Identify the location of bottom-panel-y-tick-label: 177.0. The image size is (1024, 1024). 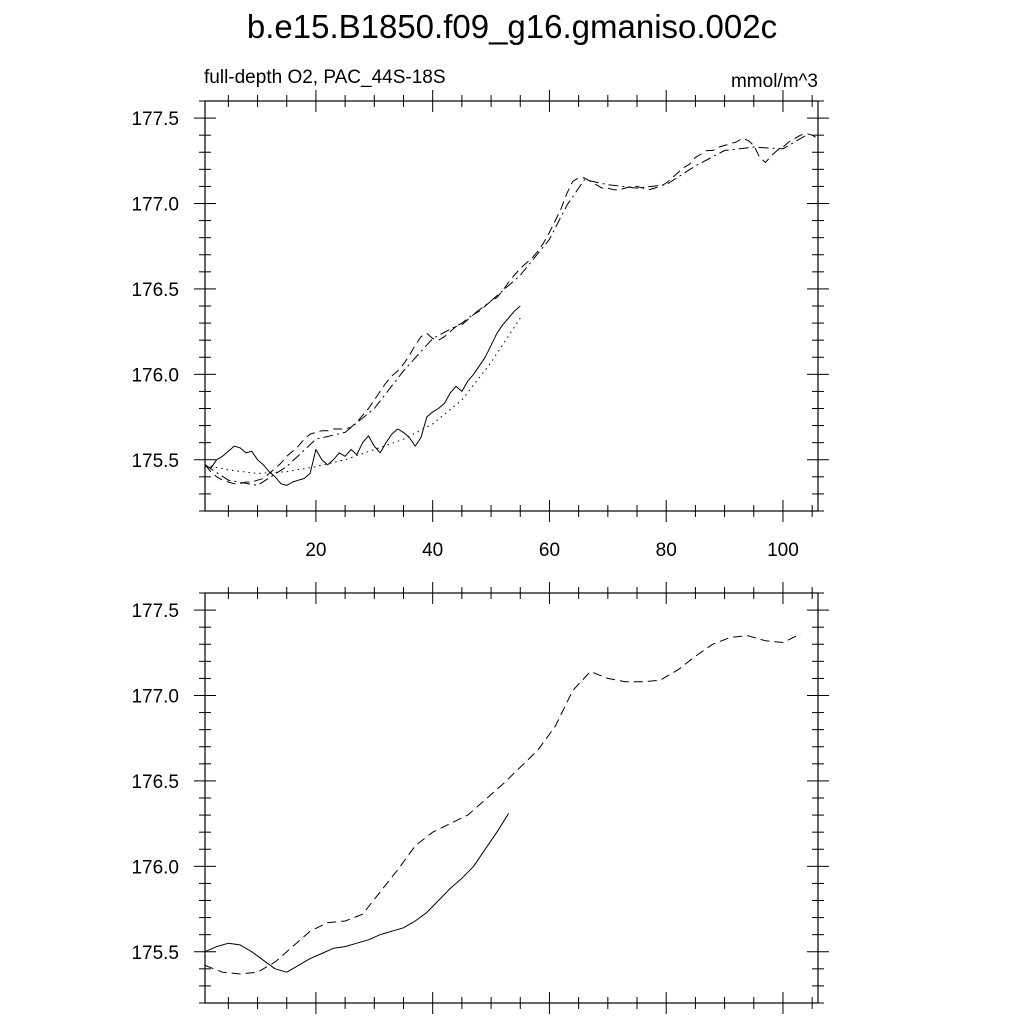
(155, 697).